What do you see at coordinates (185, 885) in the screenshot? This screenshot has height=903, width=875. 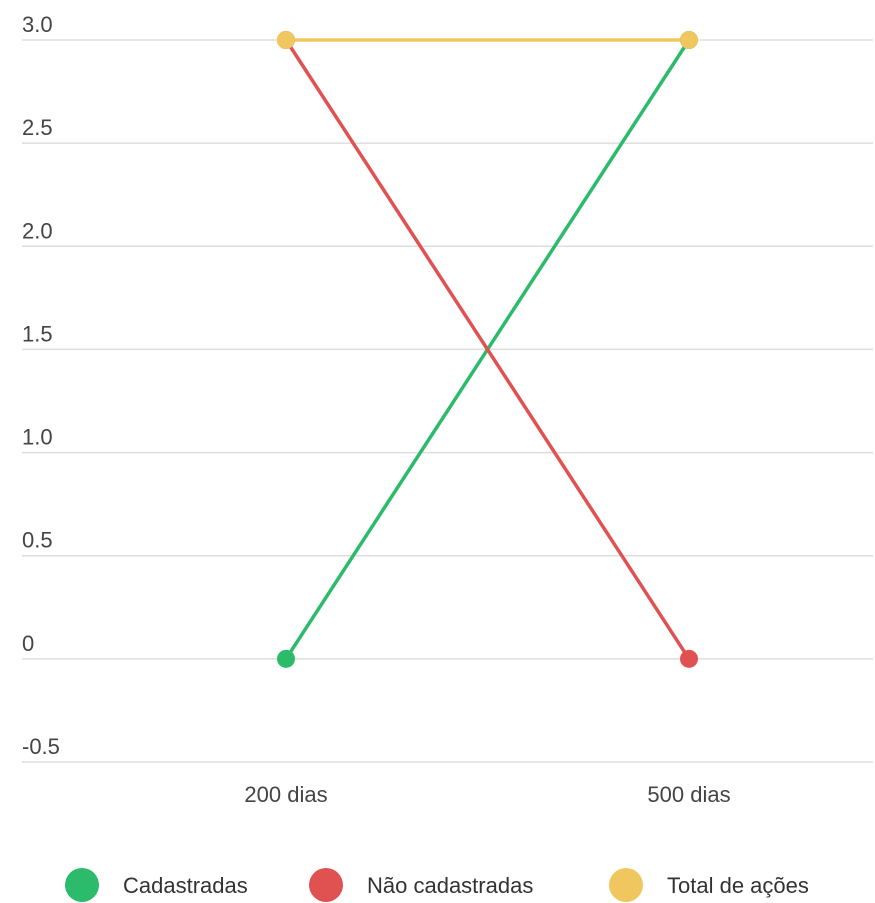 I see `legend-label: Cadastradas` at bounding box center [185, 885].